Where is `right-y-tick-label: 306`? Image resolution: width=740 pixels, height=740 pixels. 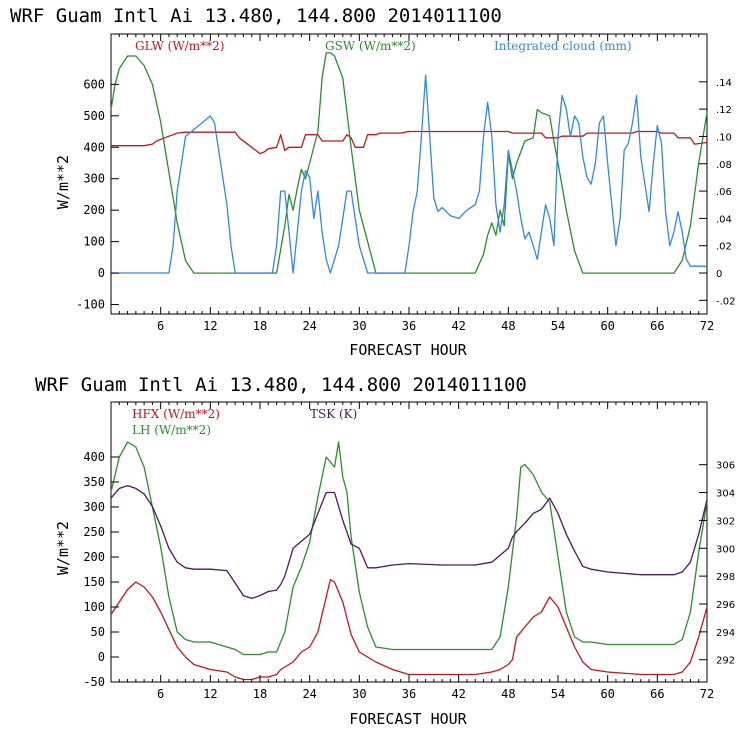
right-y-tick-label: 306 is located at coordinates (725, 466).